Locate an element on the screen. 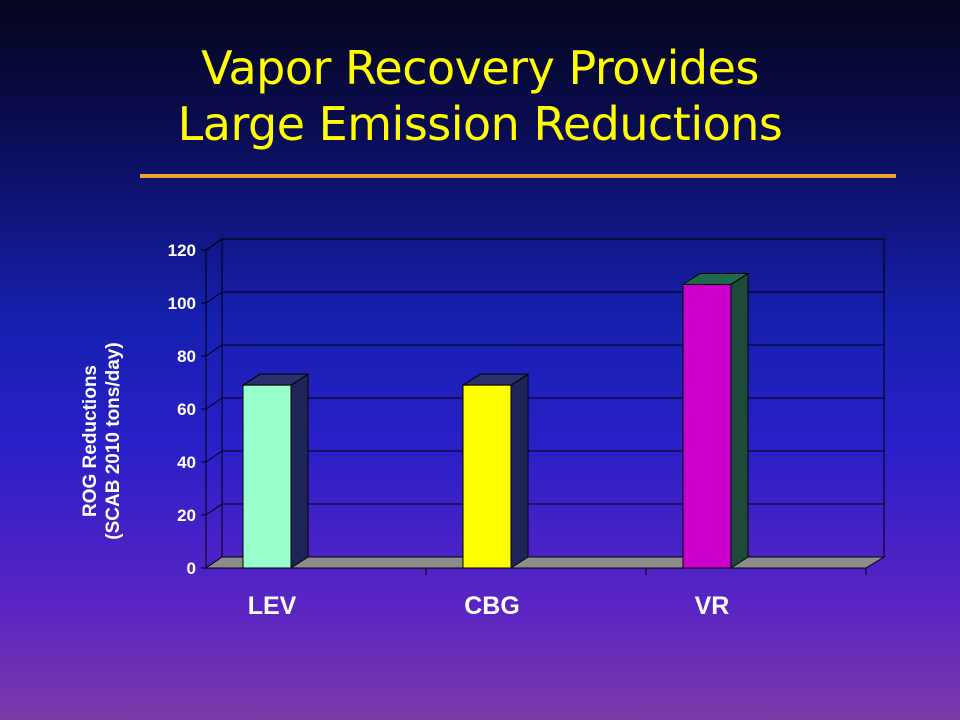 The height and width of the screenshot is (720, 960). y-axis-title: ROG Reductions (SCAB 2010 tons/day) is located at coordinates (102, 441).